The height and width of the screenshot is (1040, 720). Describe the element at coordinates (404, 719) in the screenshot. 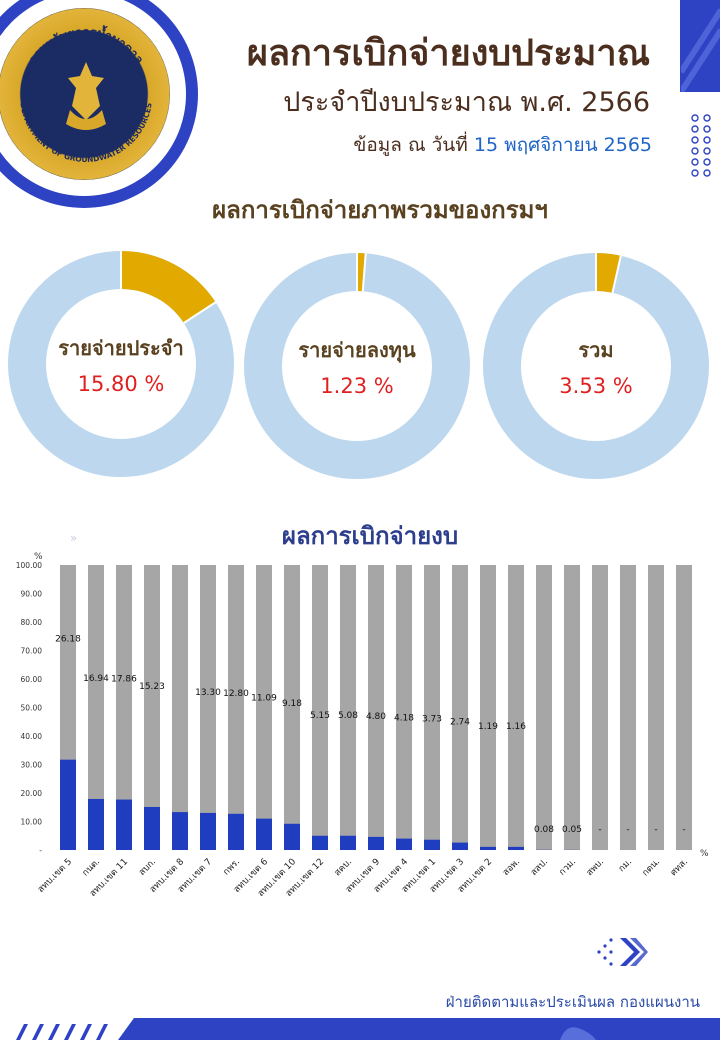

I see `data-label: 4.18` at that location.